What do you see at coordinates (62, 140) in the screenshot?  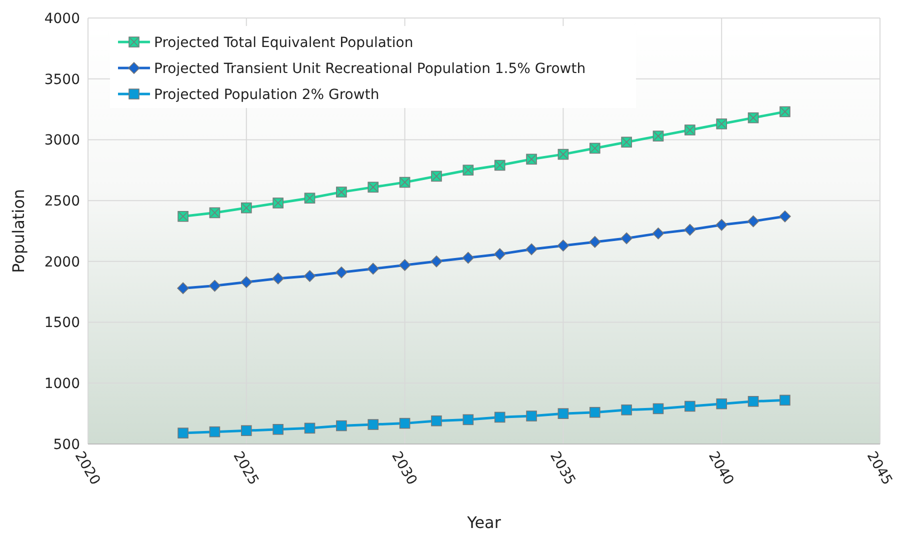 I see `y-tick-label: 3000` at bounding box center [62, 140].